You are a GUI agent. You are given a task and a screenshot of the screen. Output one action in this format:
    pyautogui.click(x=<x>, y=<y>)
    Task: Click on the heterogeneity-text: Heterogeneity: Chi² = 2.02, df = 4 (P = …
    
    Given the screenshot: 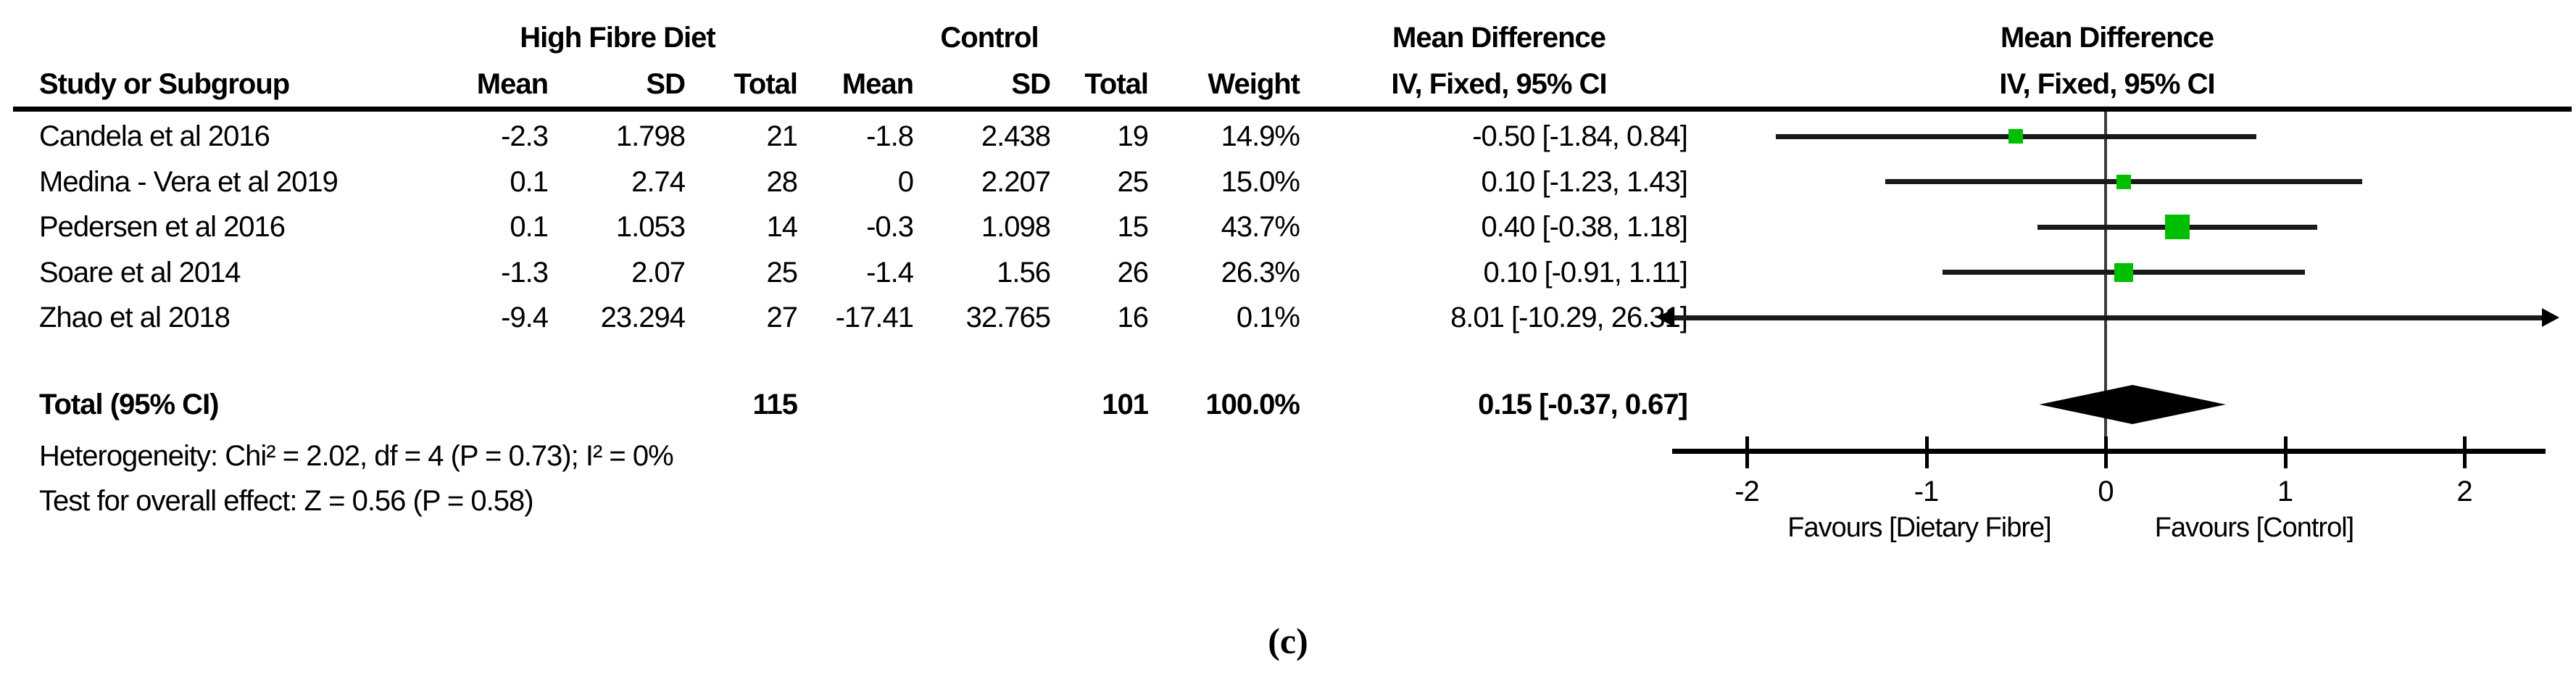 What is the action you would take?
    pyautogui.click(x=356, y=456)
    